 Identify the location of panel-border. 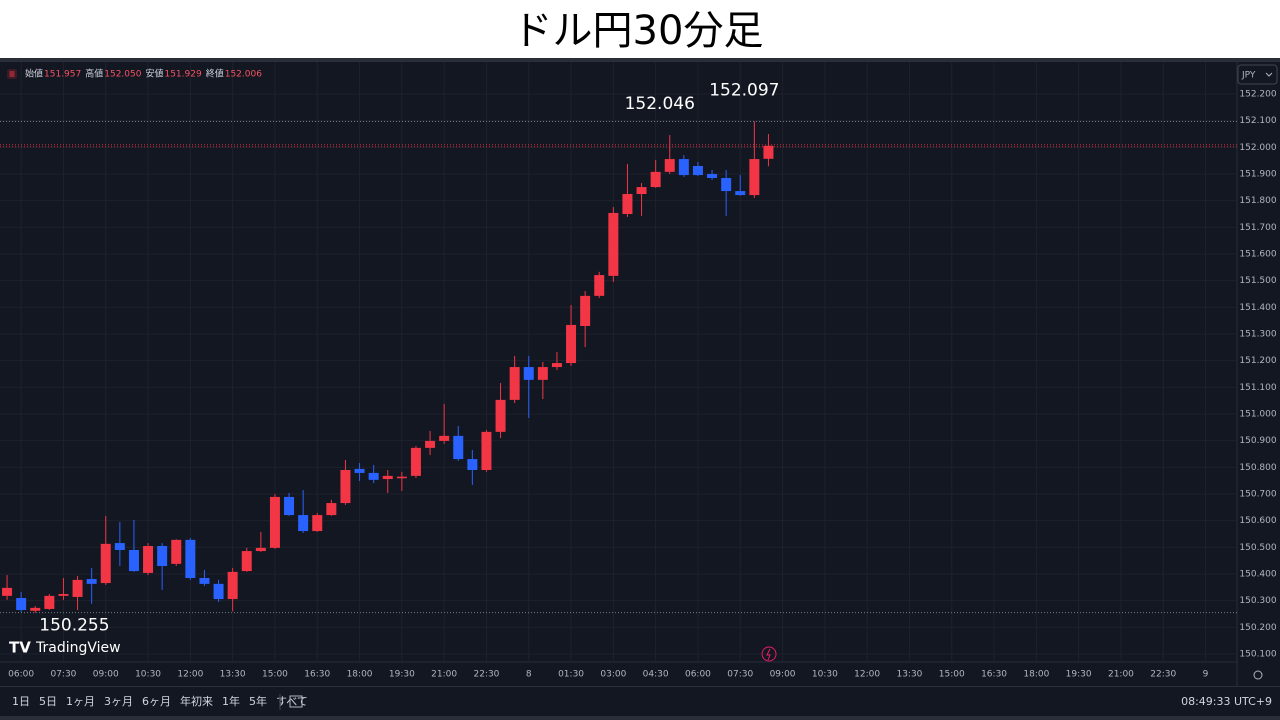
(640, 60).